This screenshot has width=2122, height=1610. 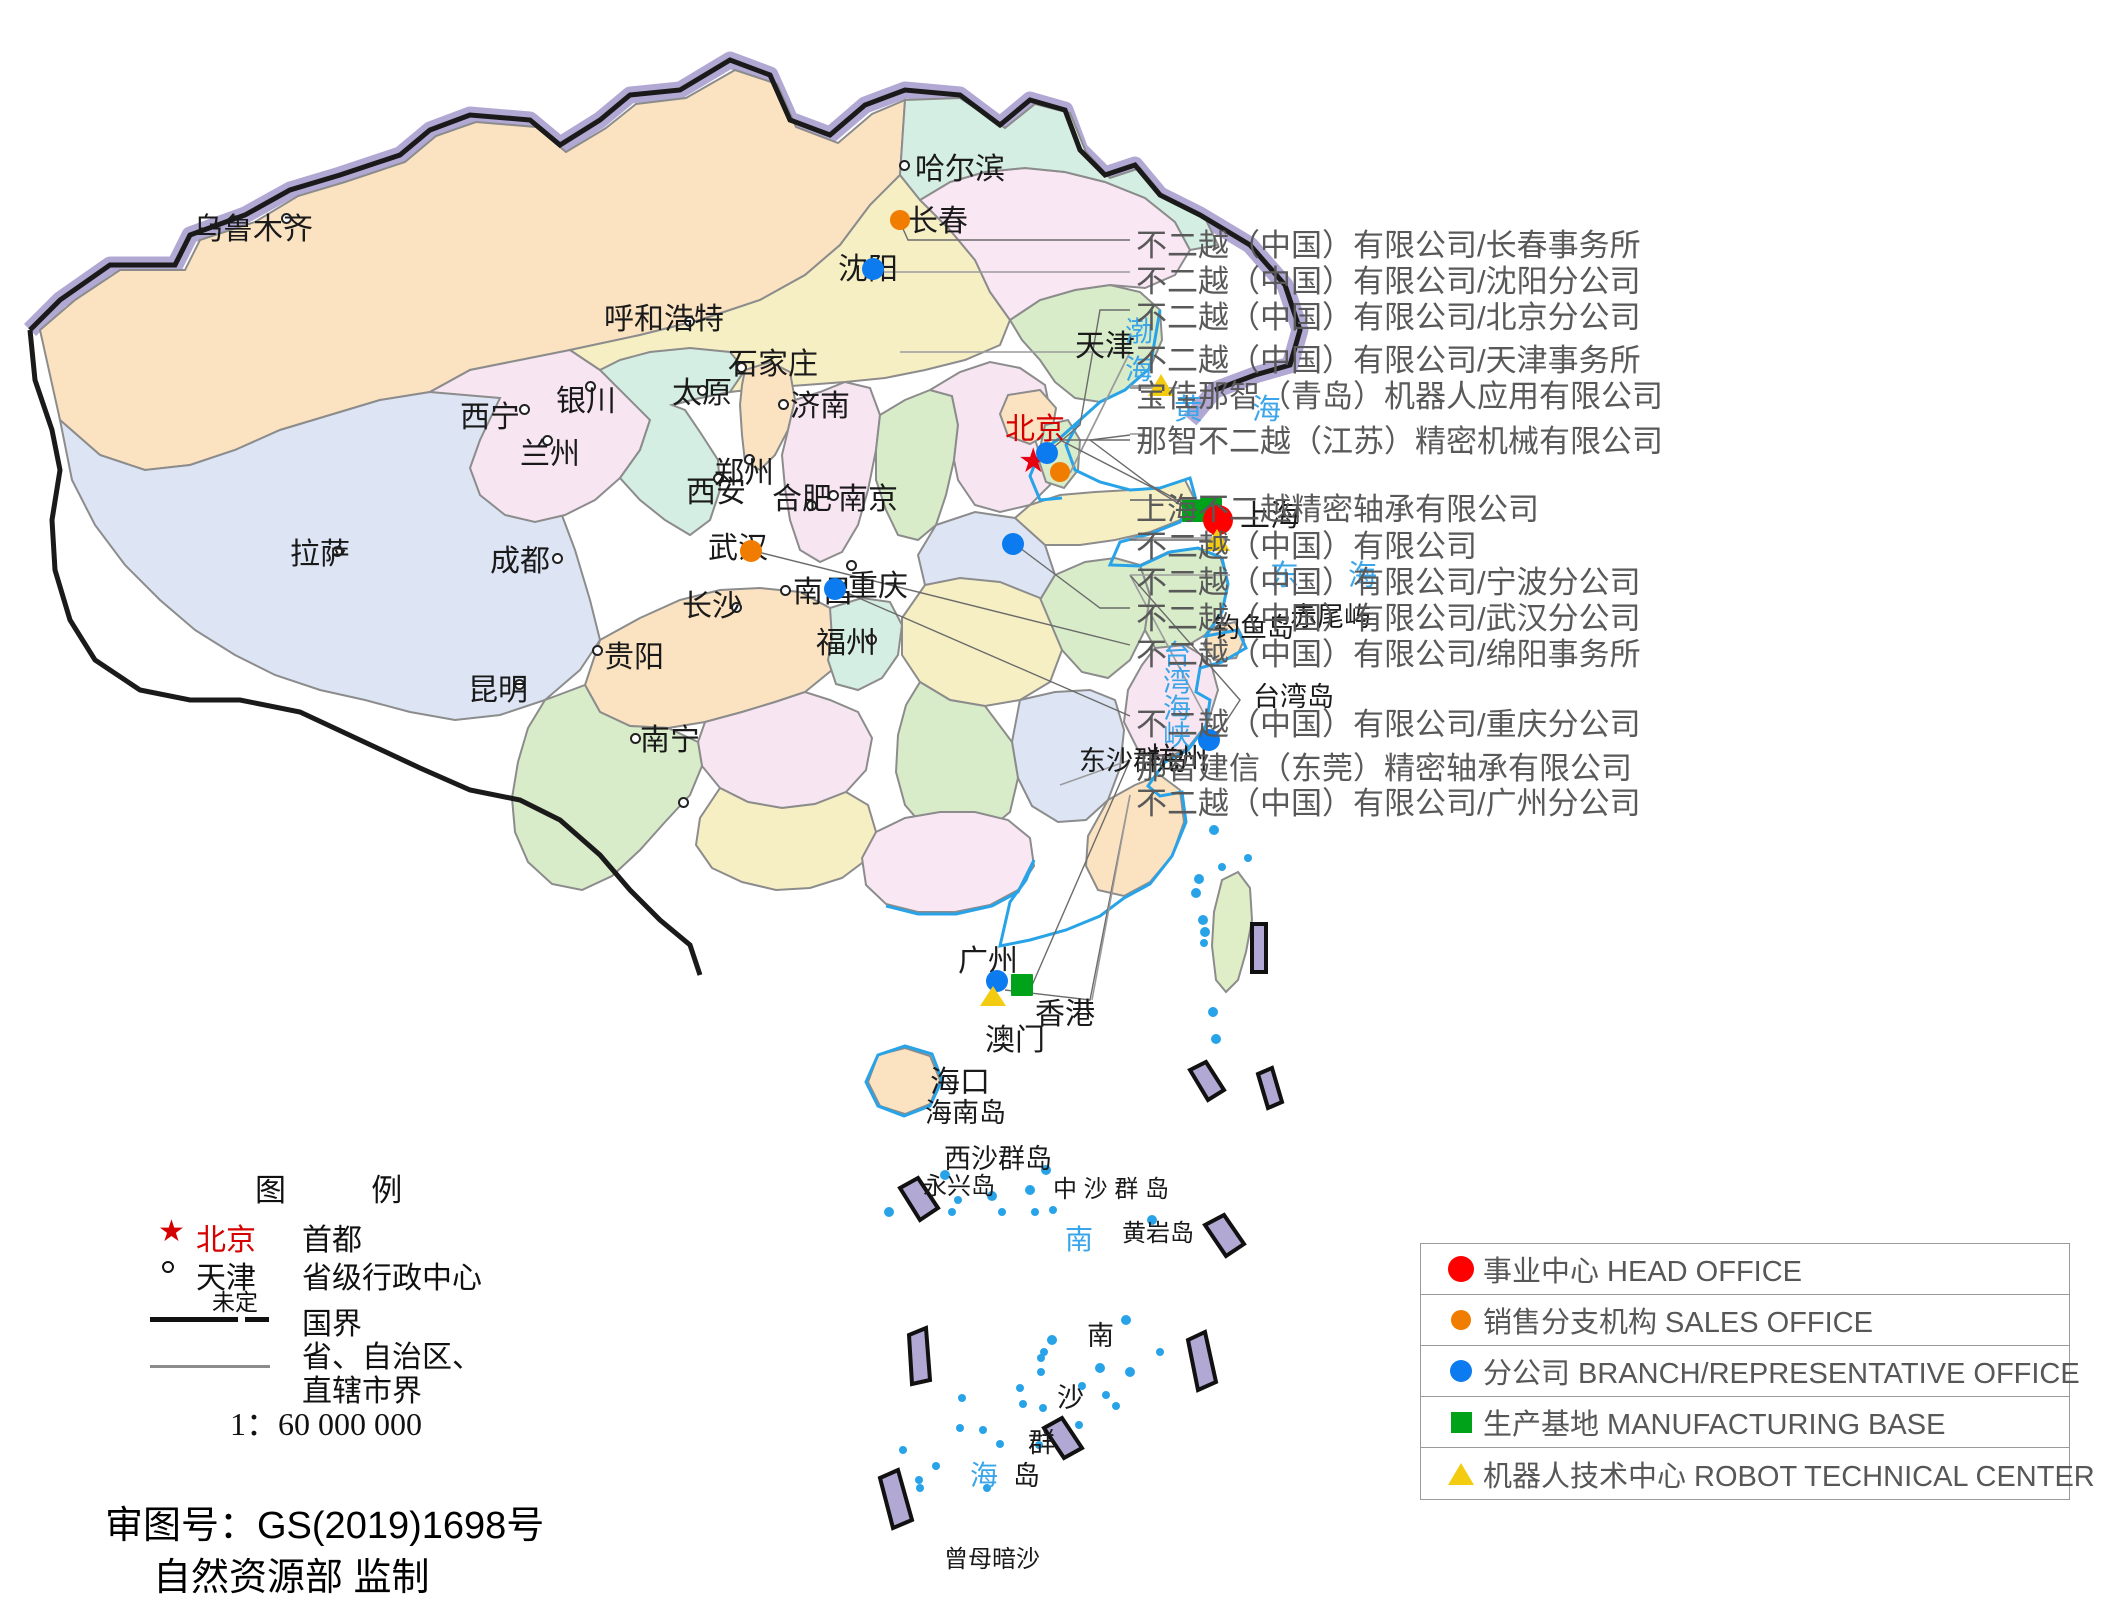 I want to click on marker-robot-center-qingdao, so click(x=1161, y=385).